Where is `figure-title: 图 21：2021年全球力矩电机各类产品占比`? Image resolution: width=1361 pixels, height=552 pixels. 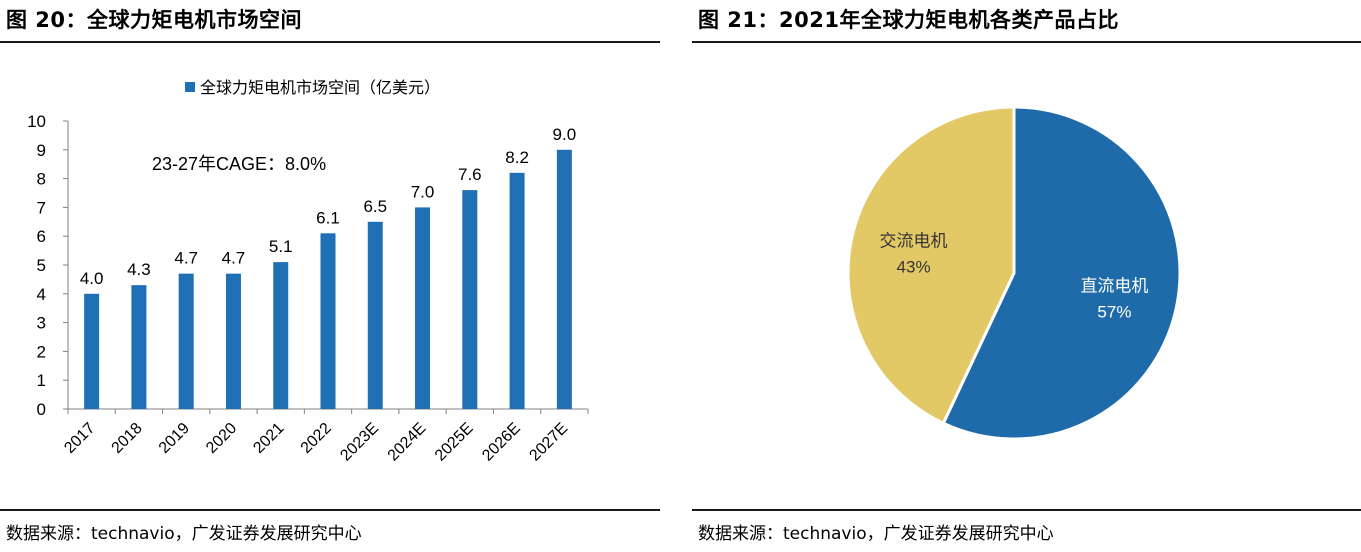
figure-title: 图 21：2021年全球力矩电机各类产品占比 is located at coordinates (908, 20).